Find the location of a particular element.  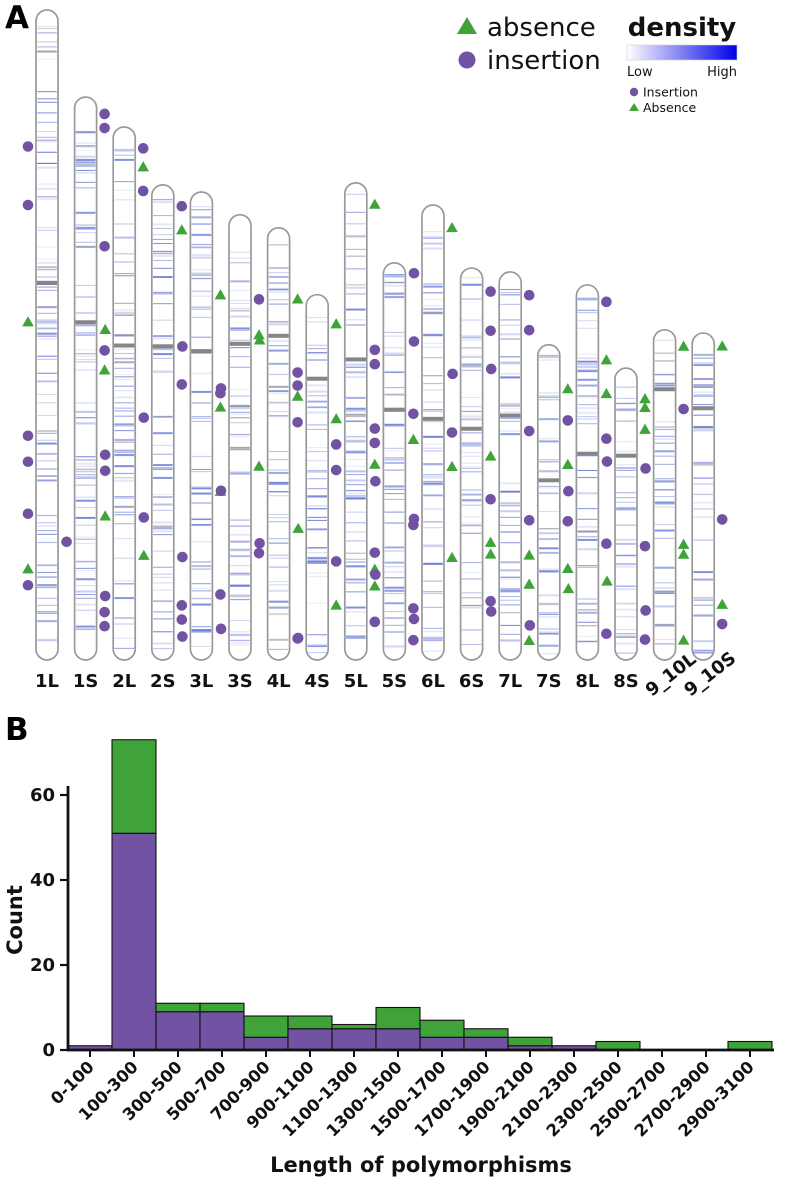

bar-absence-1700-1900 is located at coordinates (486, 1033).